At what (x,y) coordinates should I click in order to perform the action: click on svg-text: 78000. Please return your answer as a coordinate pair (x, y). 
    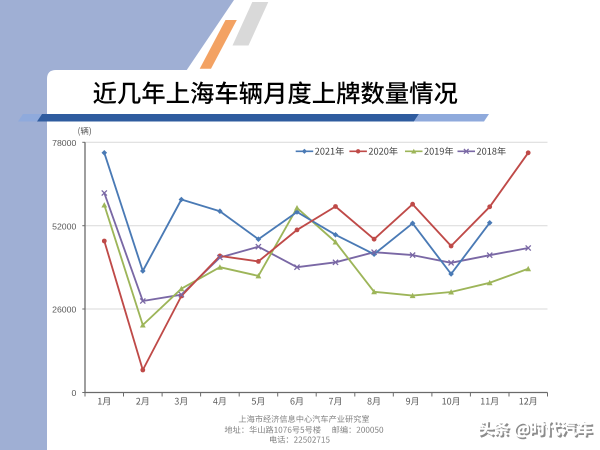
    Looking at the image, I should click on (64, 143).